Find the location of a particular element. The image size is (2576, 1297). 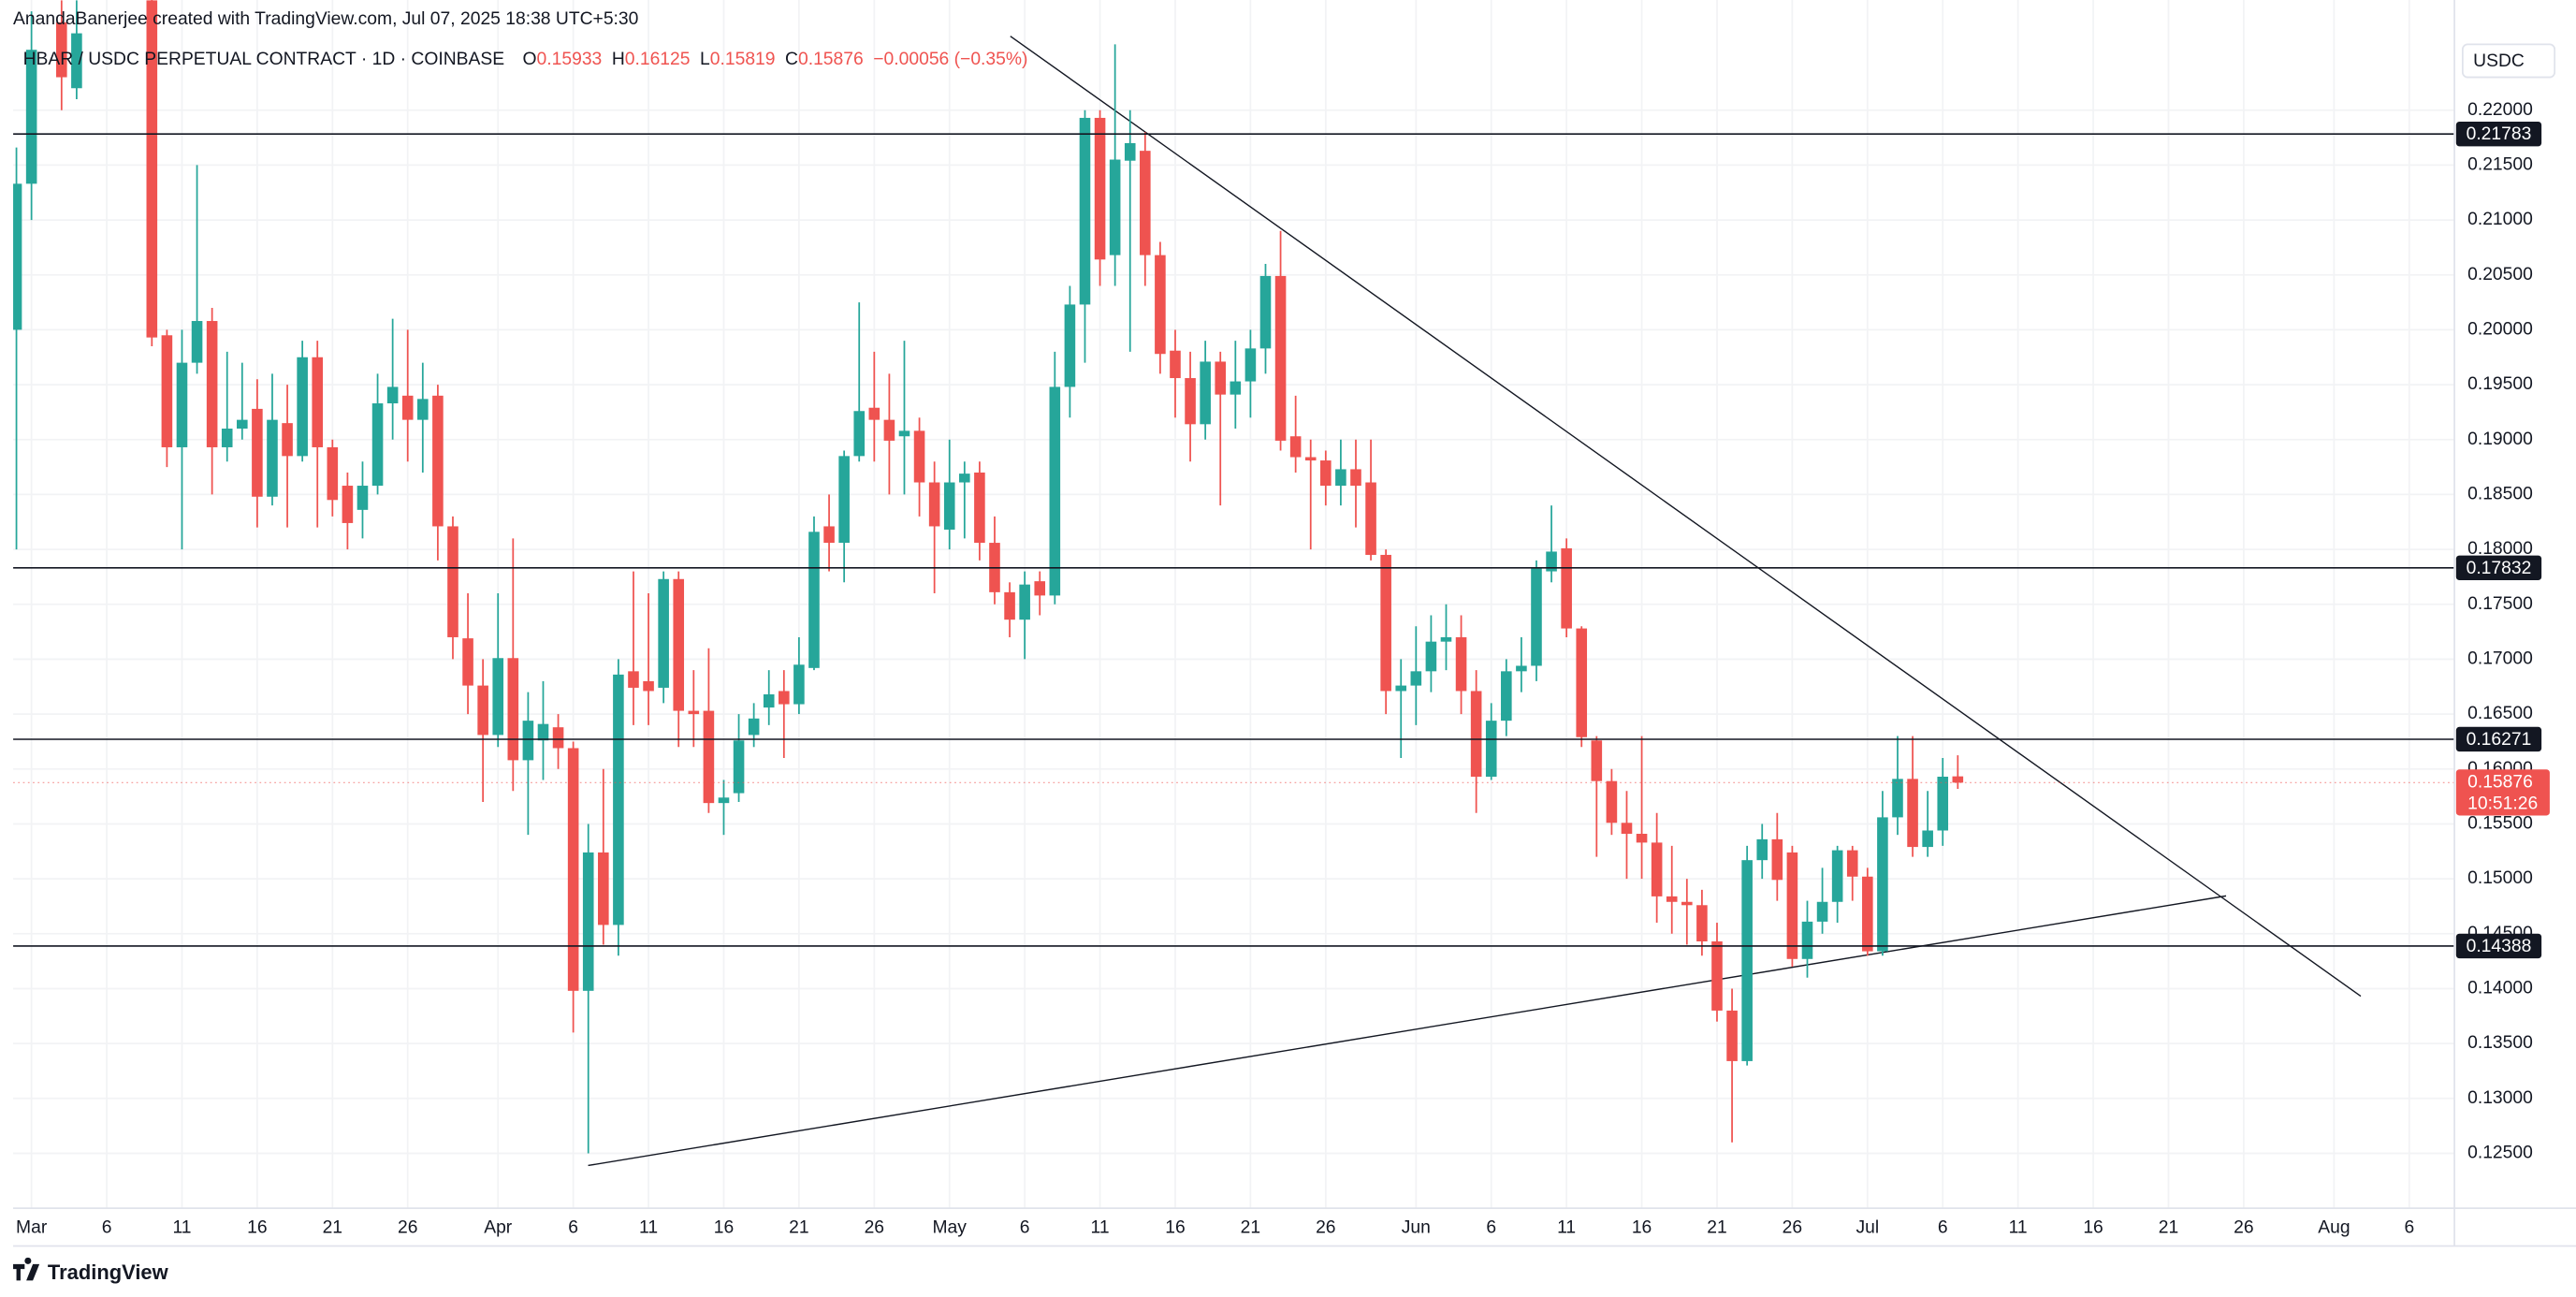

ohlc-label: O is located at coordinates (530, 59).